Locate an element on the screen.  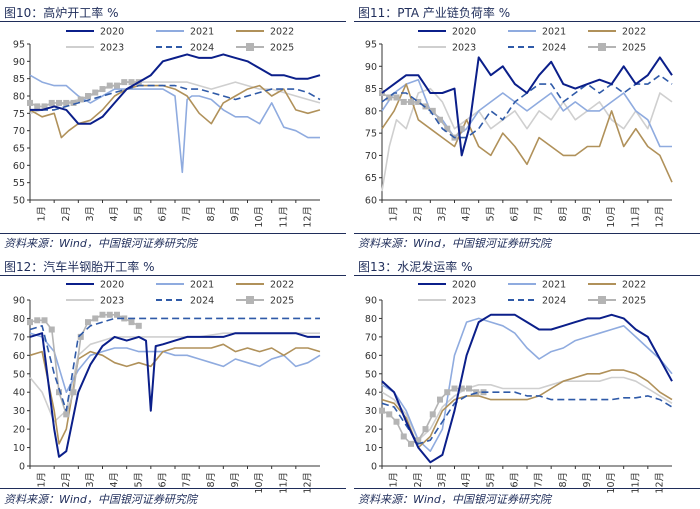
chart-title: 图10：高炉开工率 % is located at coordinates (61, 13).